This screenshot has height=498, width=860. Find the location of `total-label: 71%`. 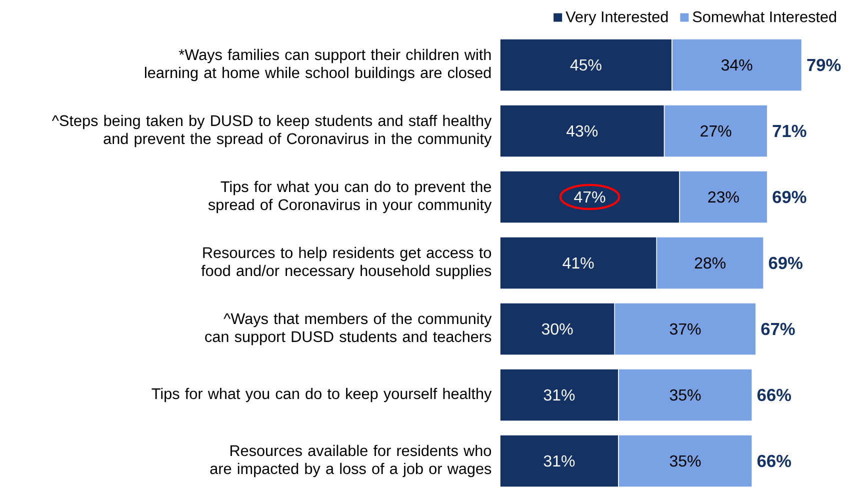

total-label: 71% is located at coordinates (789, 131).